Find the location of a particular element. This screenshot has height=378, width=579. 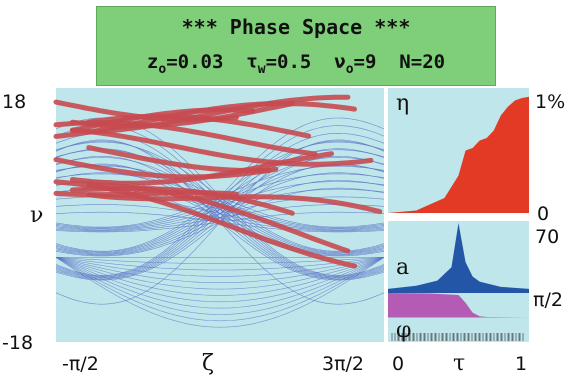

y-axis-label: ν is located at coordinates (36, 215).